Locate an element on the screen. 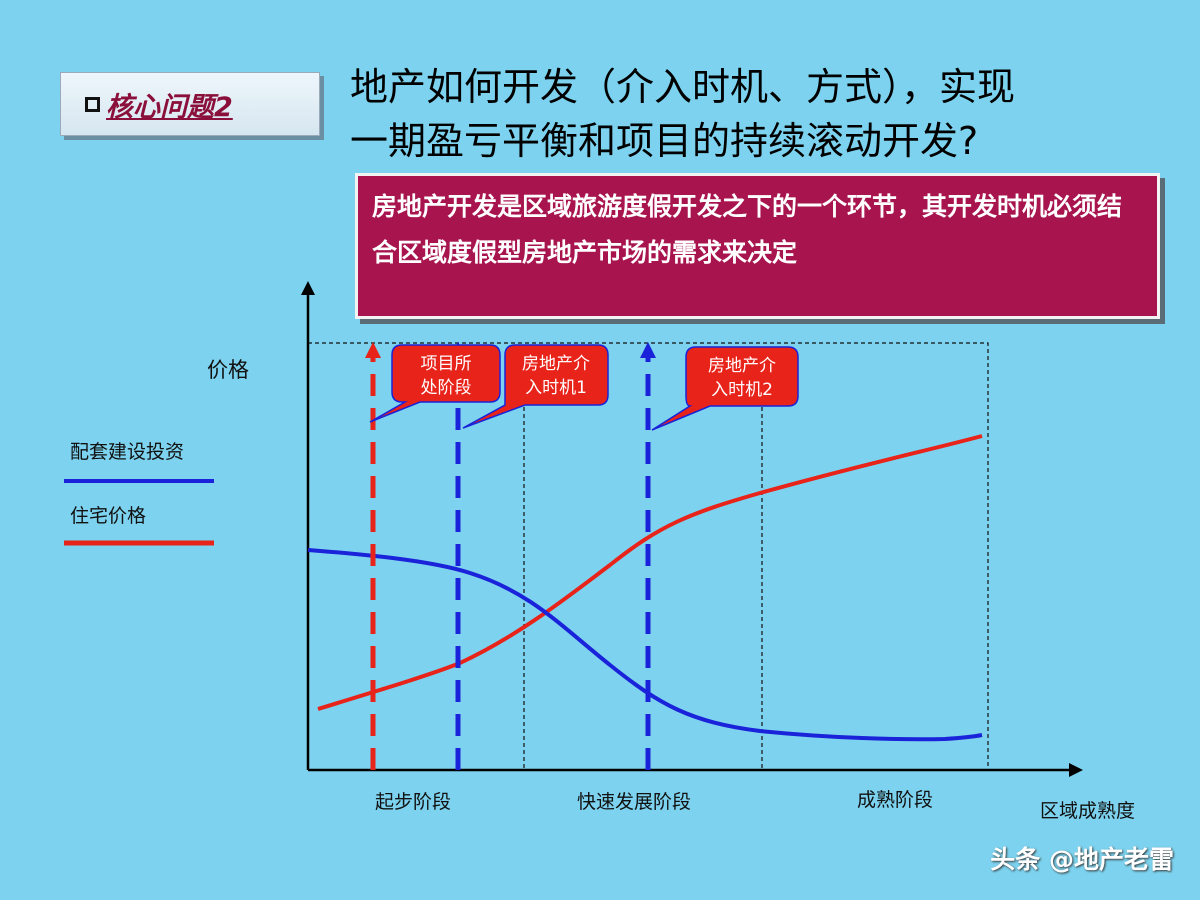 The height and width of the screenshot is (900, 1200). bubble-2-line-1: 房地产介 is located at coordinates (556, 364).